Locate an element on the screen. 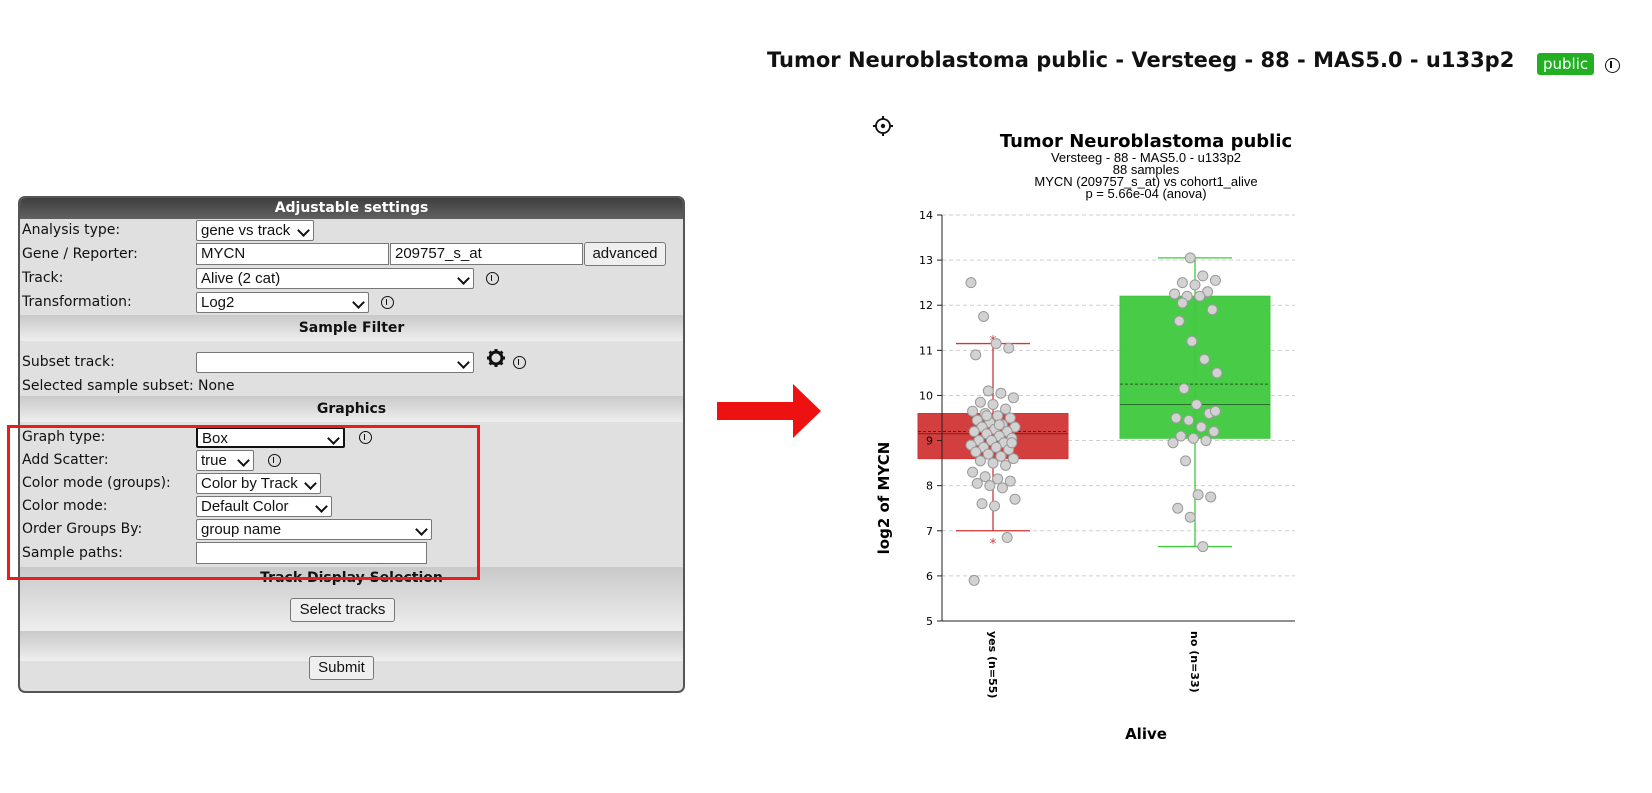  arrow-right-icon is located at coordinates (769, 411).